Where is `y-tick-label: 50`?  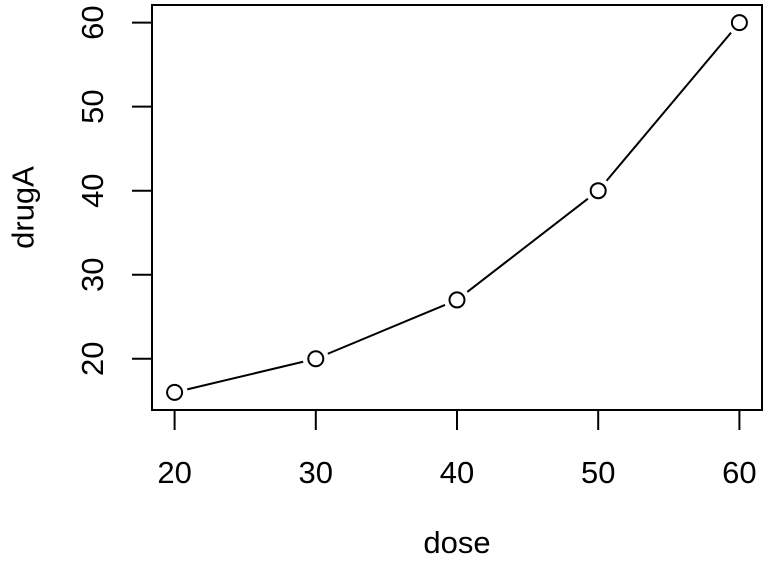 y-tick-label: 50 is located at coordinates (92, 106).